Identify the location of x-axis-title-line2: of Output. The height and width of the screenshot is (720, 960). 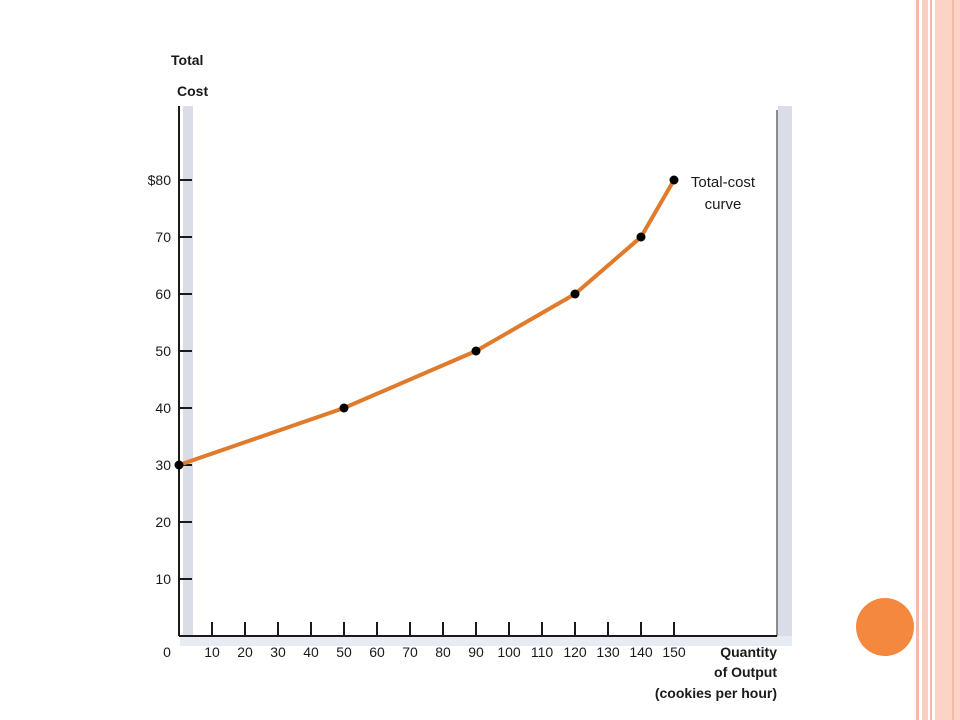
(745, 672).